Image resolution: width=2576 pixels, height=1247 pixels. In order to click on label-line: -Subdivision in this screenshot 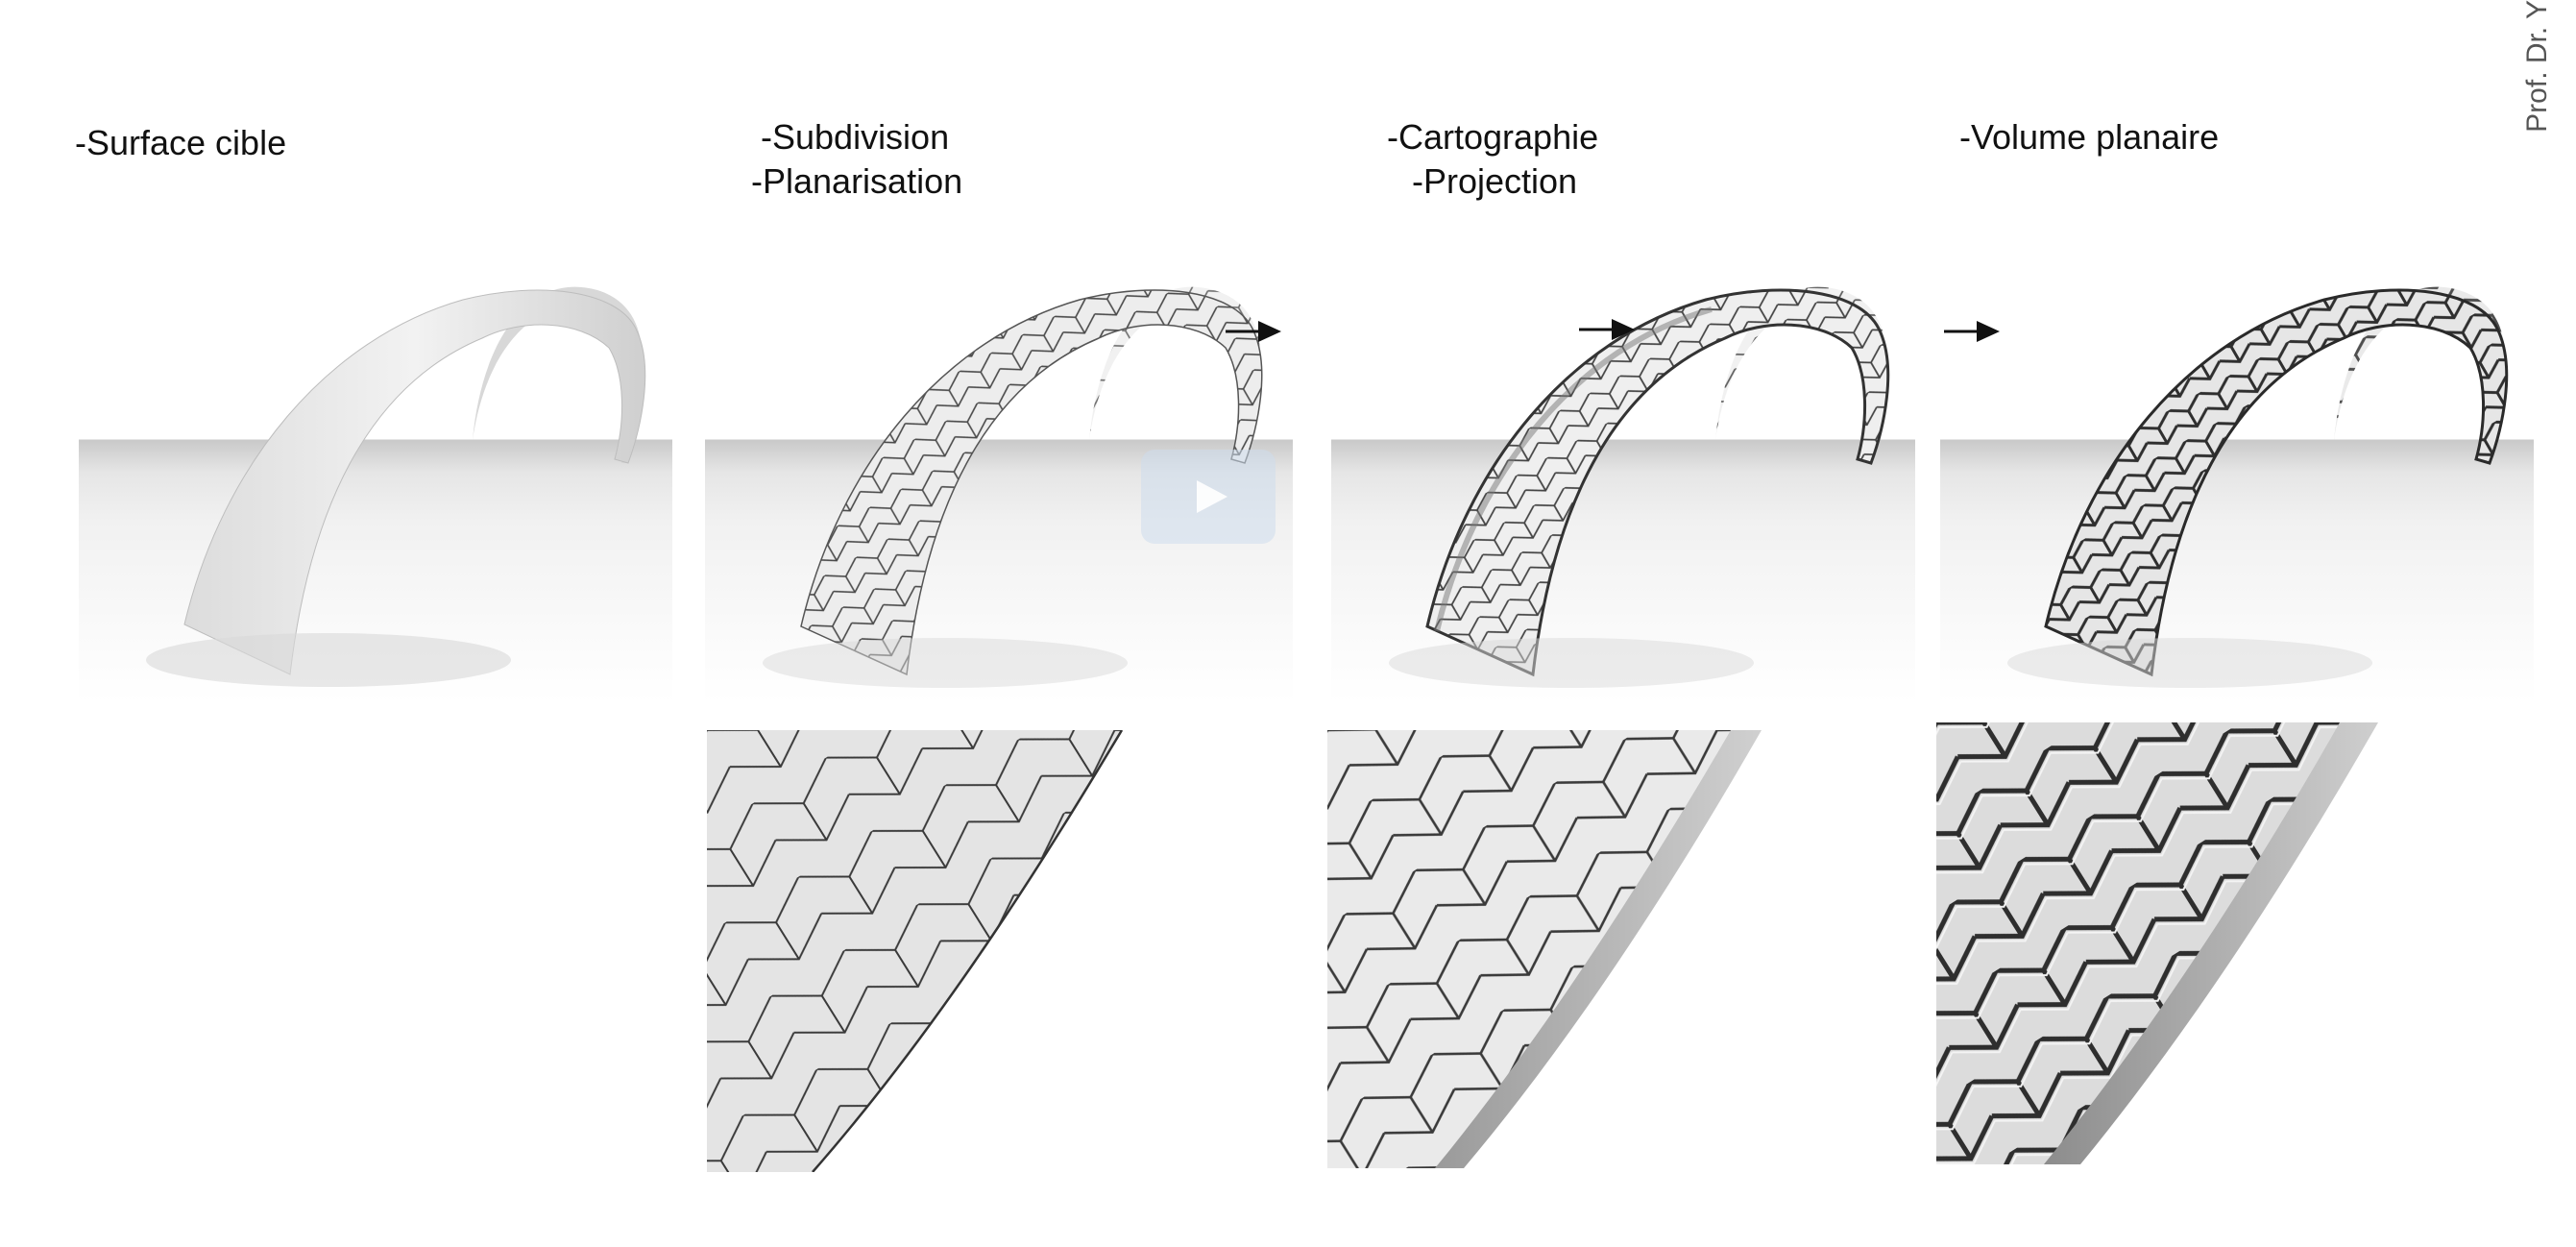, I will do `click(855, 137)`.